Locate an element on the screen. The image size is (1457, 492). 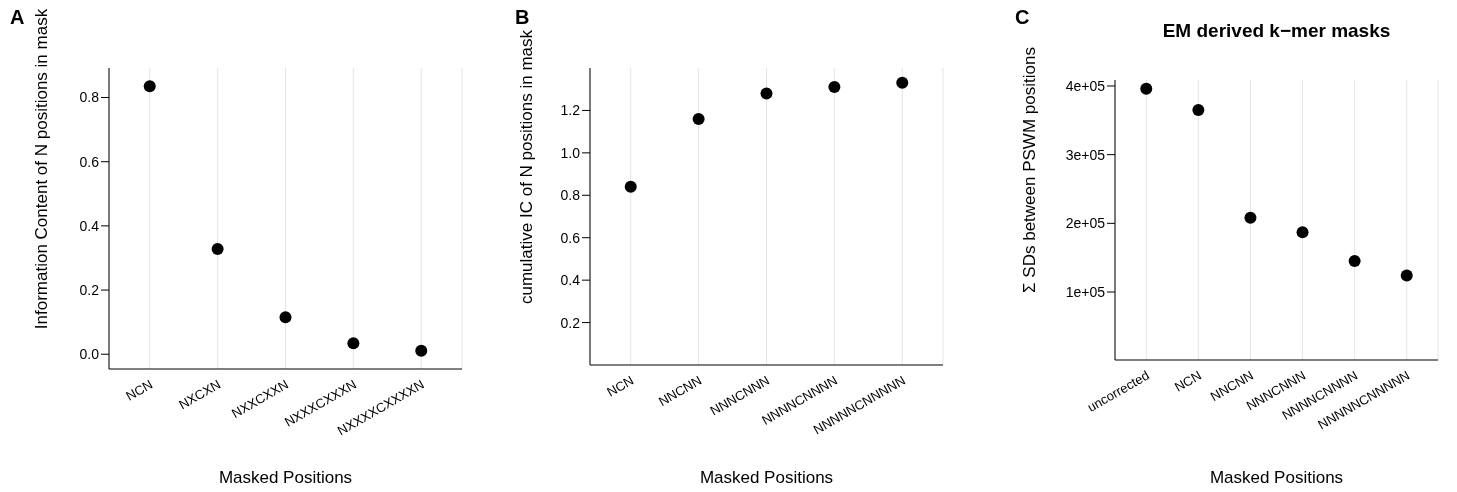
text: C is located at coordinates (1022, 17).